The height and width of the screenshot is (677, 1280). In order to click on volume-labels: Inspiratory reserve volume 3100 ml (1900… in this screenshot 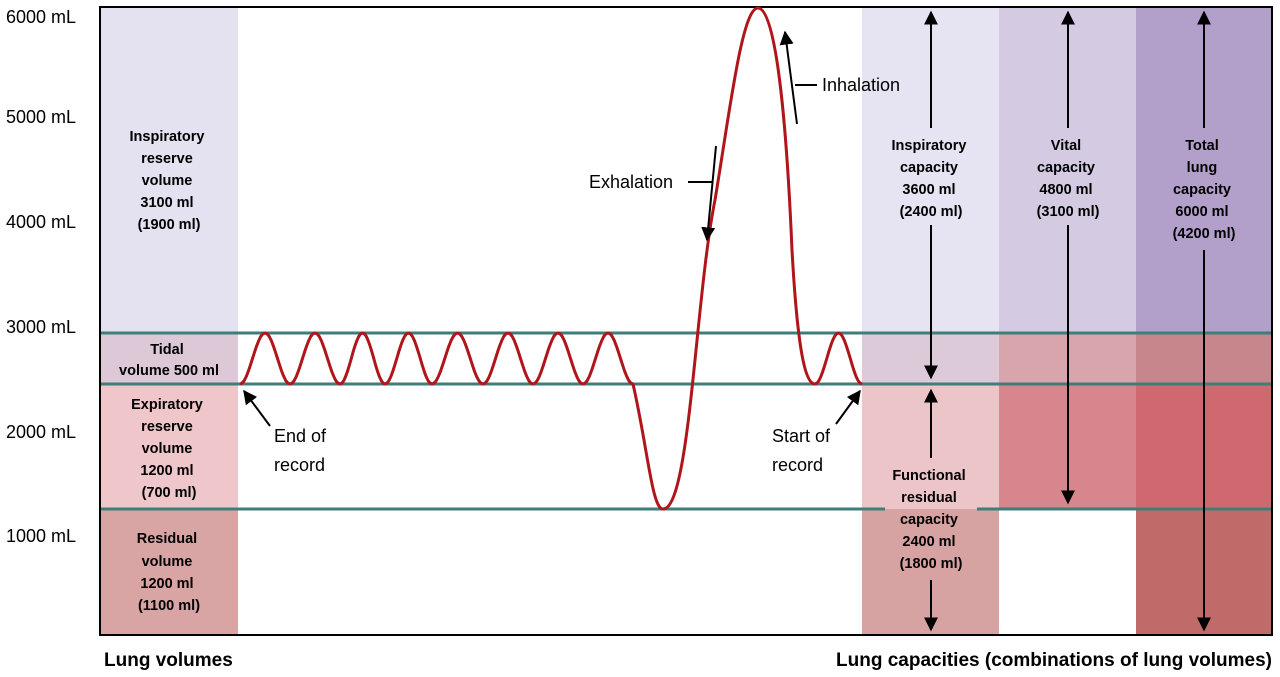, I will do `click(169, 371)`.